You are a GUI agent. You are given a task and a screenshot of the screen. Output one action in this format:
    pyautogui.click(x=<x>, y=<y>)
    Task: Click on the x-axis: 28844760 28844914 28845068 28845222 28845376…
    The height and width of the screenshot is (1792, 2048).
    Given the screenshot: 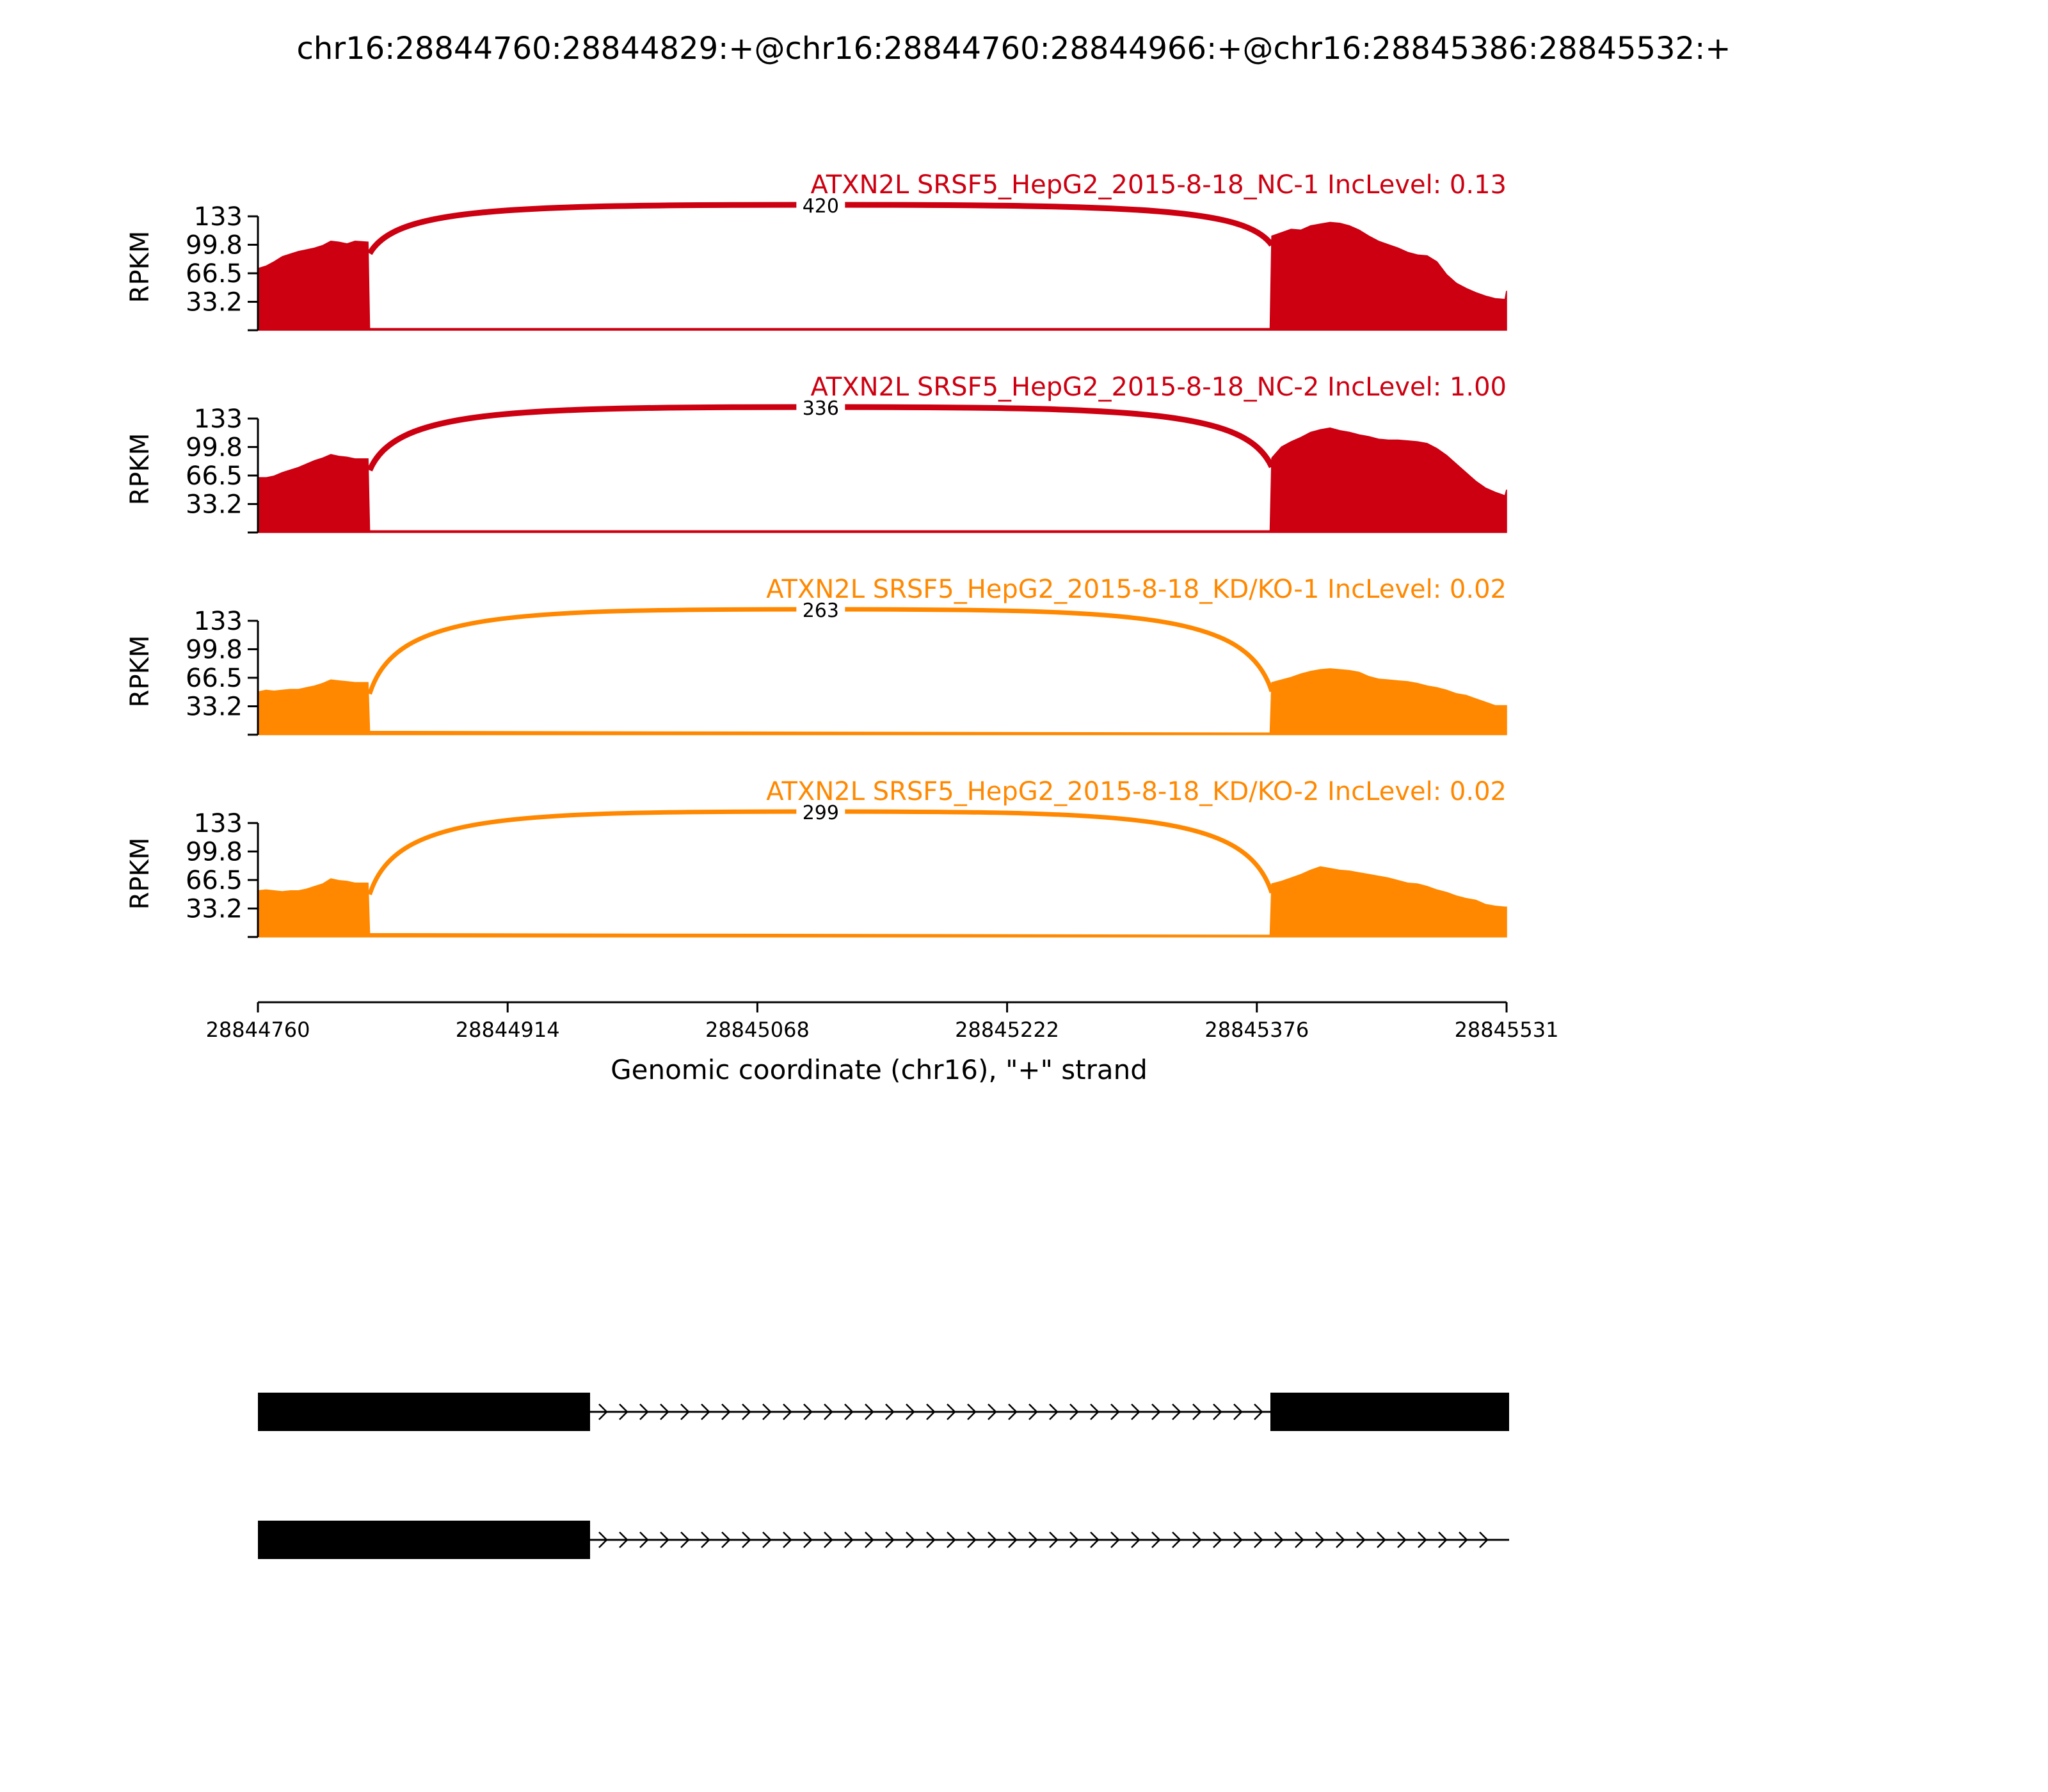 What is the action you would take?
    pyautogui.click(x=882, y=1043)
    